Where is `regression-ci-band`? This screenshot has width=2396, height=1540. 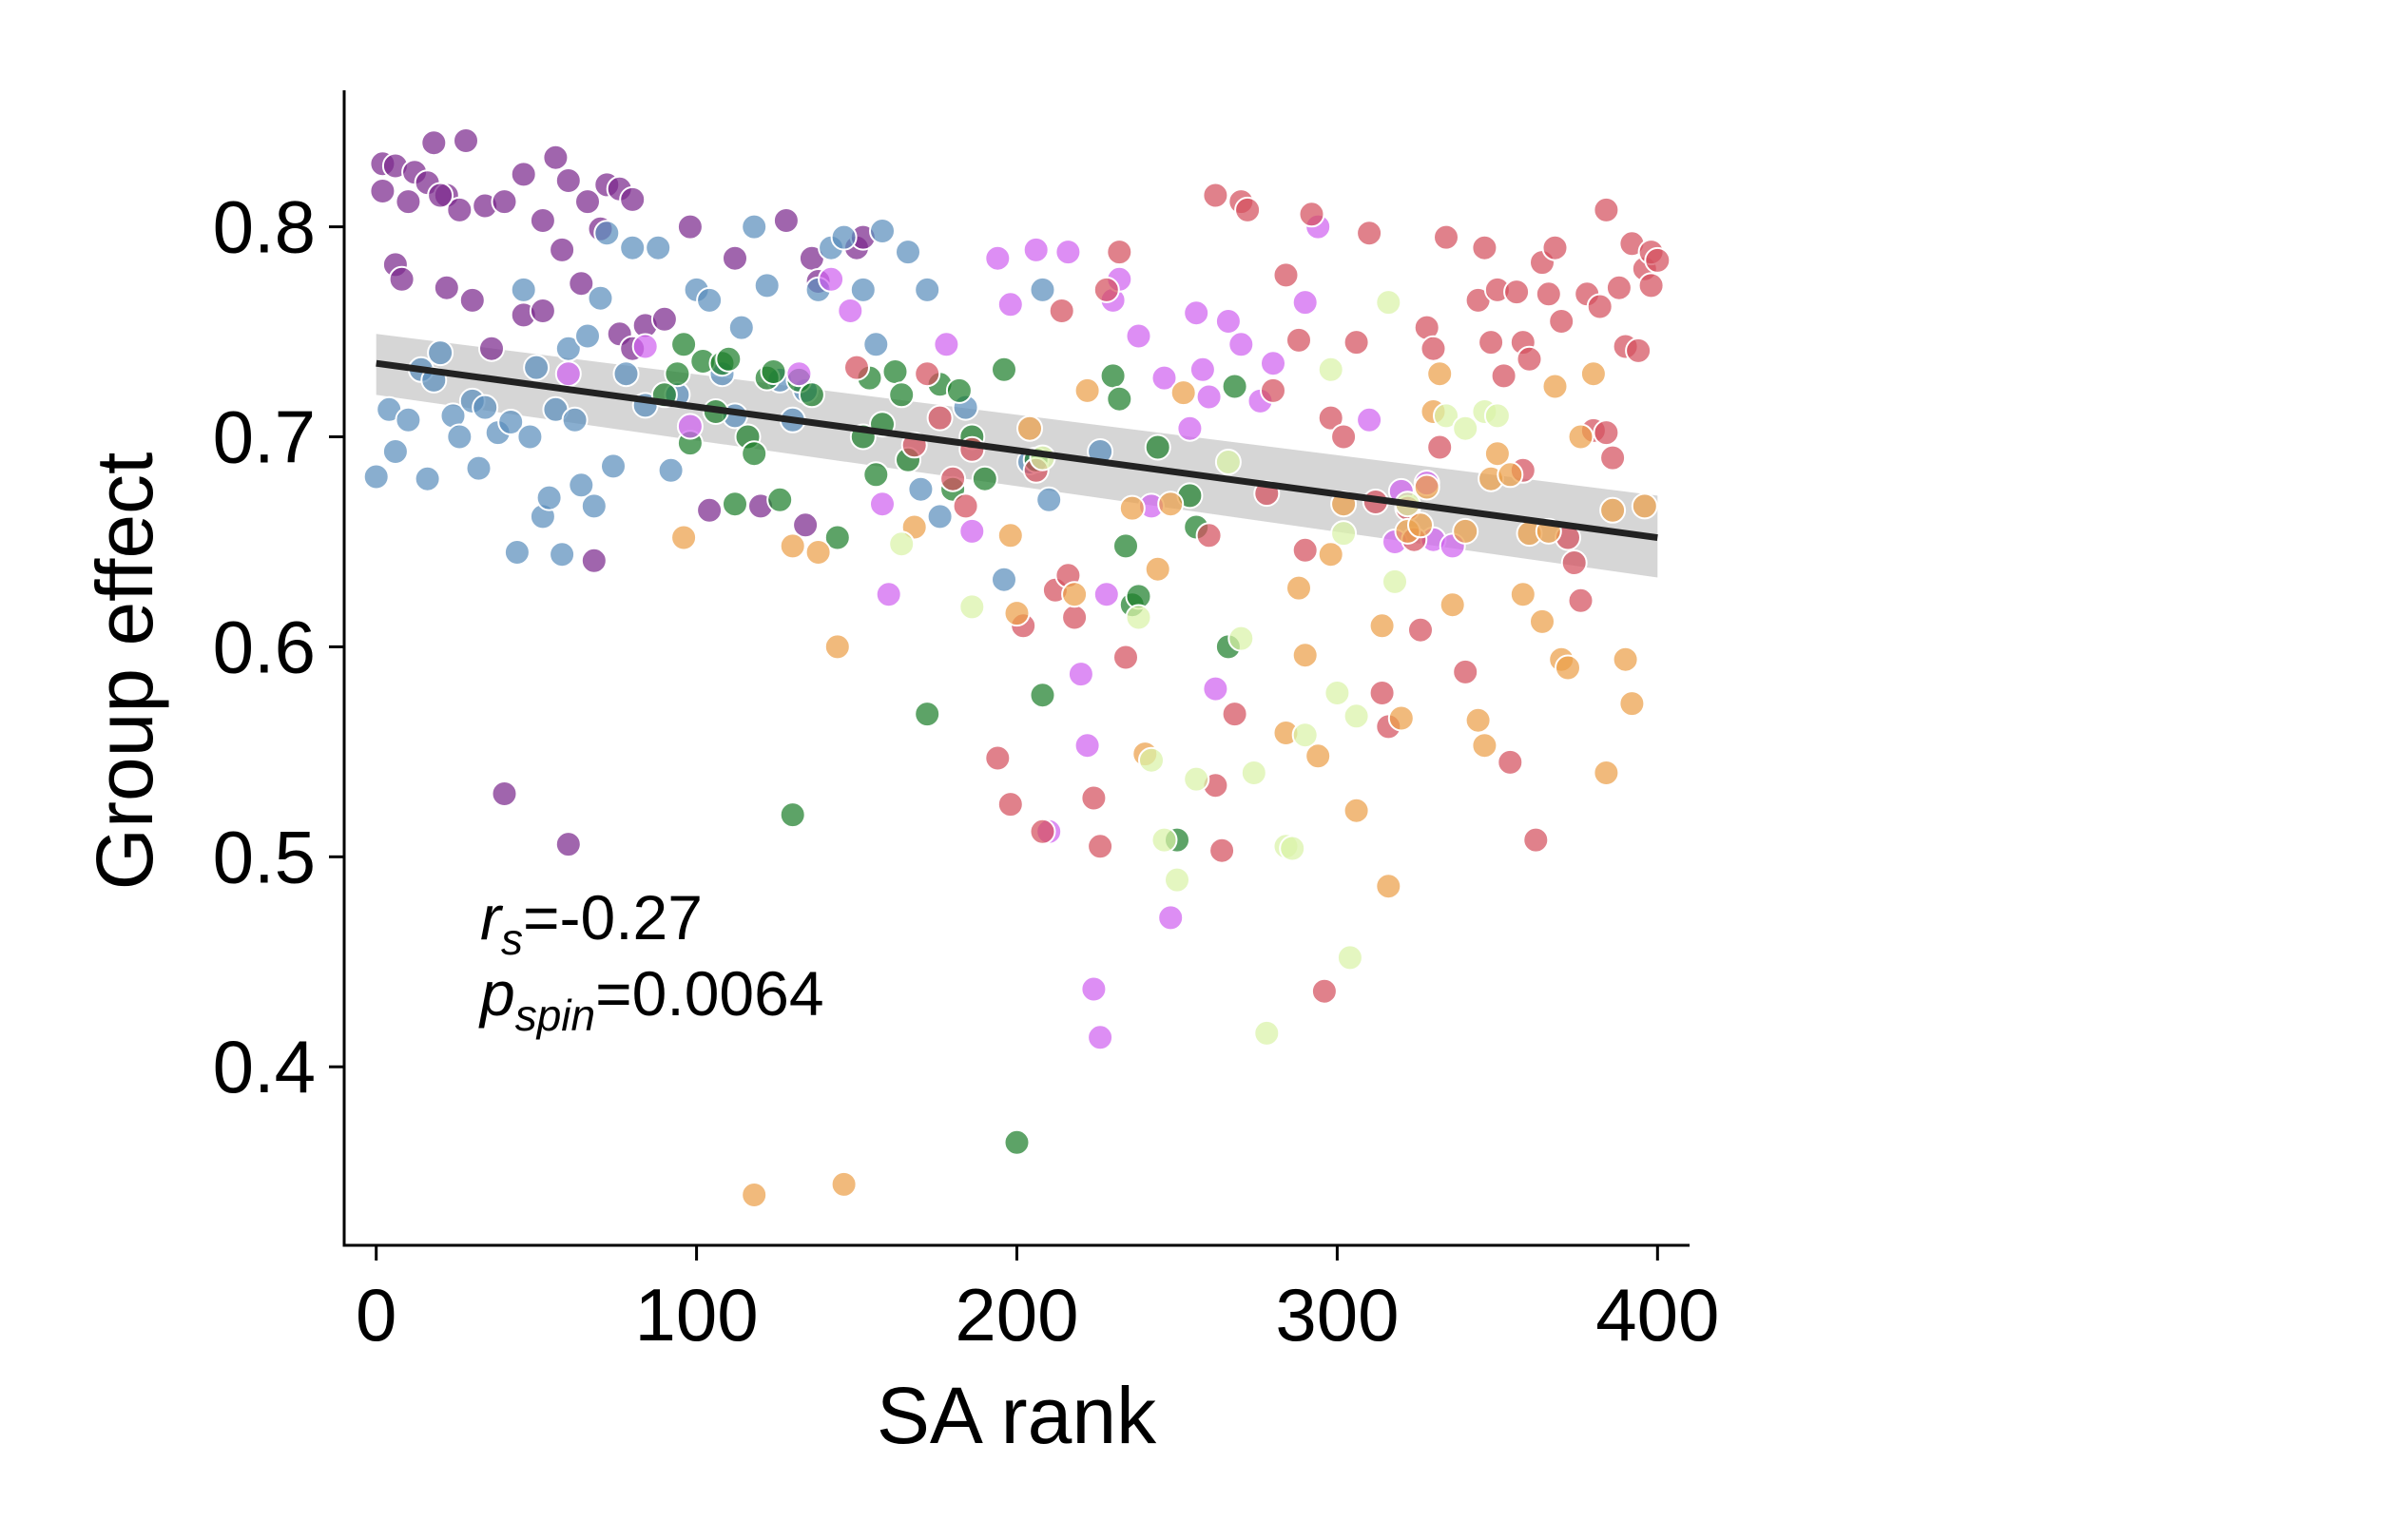 regression-ci-band is located at coordinates (1017, 456).